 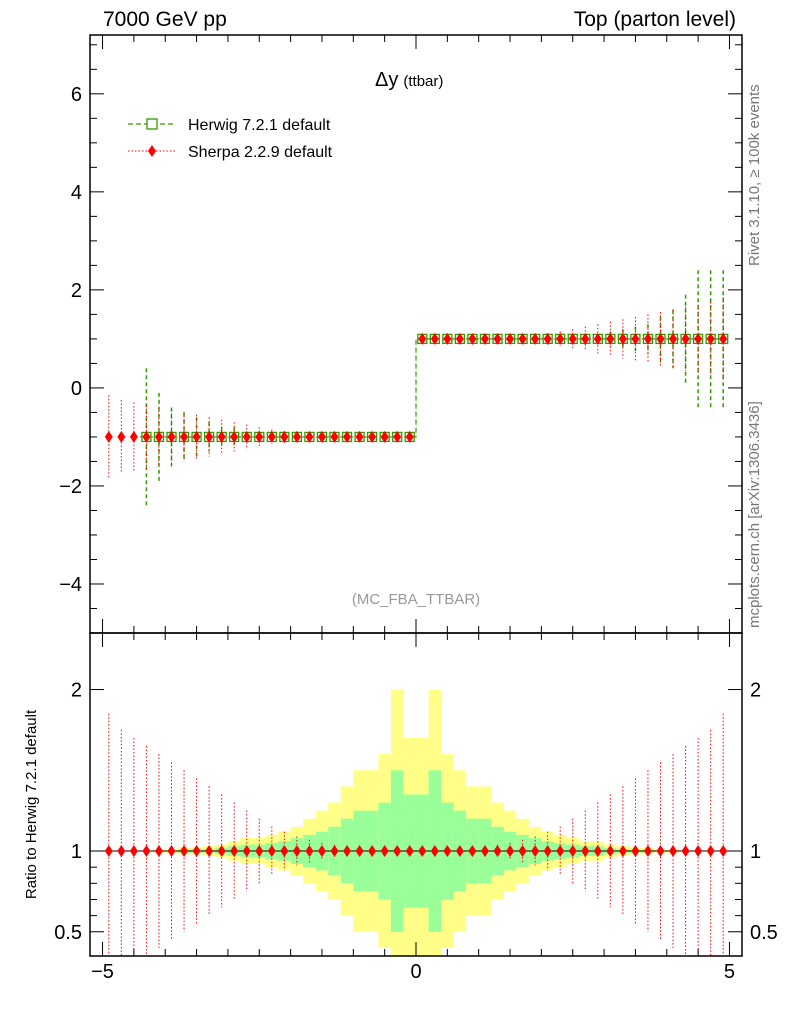 I want to click on xtick-label: −5, so click(x=102, y=972).